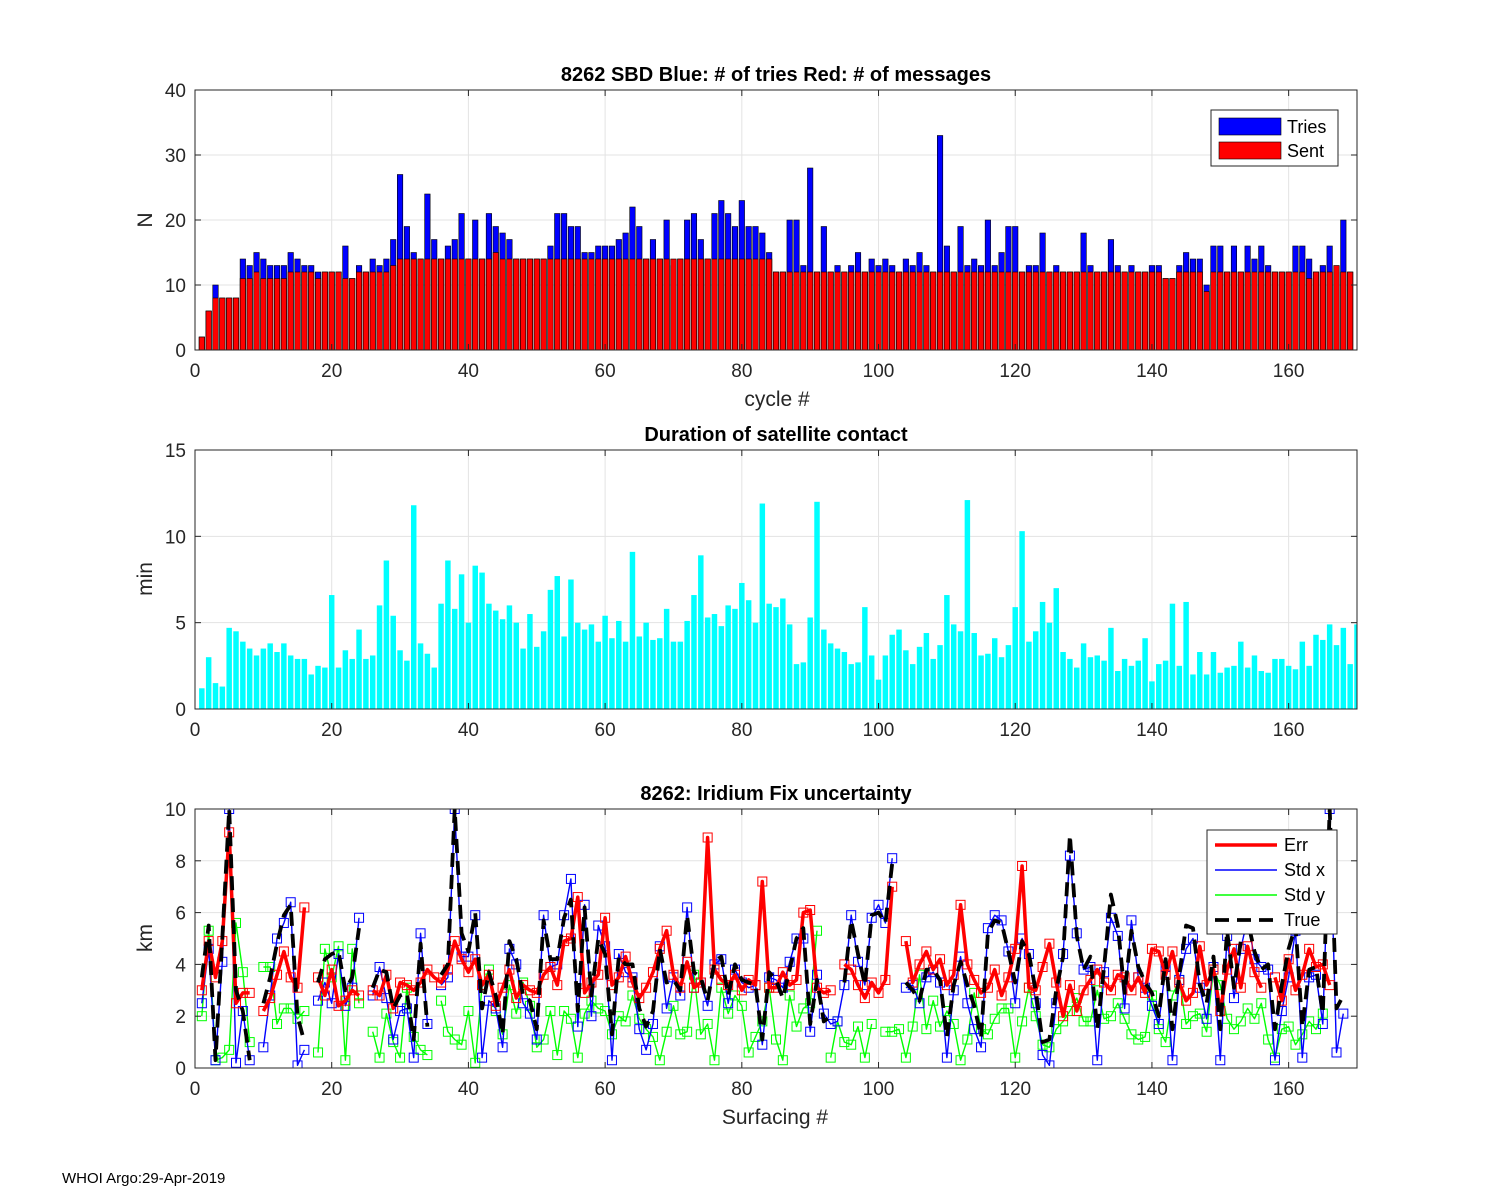 This screenshot has width=1500, height=1200. What do you see at coordinates (879, 1089) in the screenshot?
I see `x-tick-label: 100` at bounding box center [879, 1089].